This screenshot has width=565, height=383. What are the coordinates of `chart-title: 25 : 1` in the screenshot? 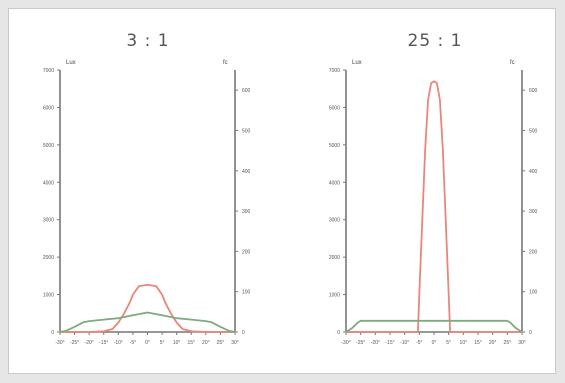 It's located at (435, 41).